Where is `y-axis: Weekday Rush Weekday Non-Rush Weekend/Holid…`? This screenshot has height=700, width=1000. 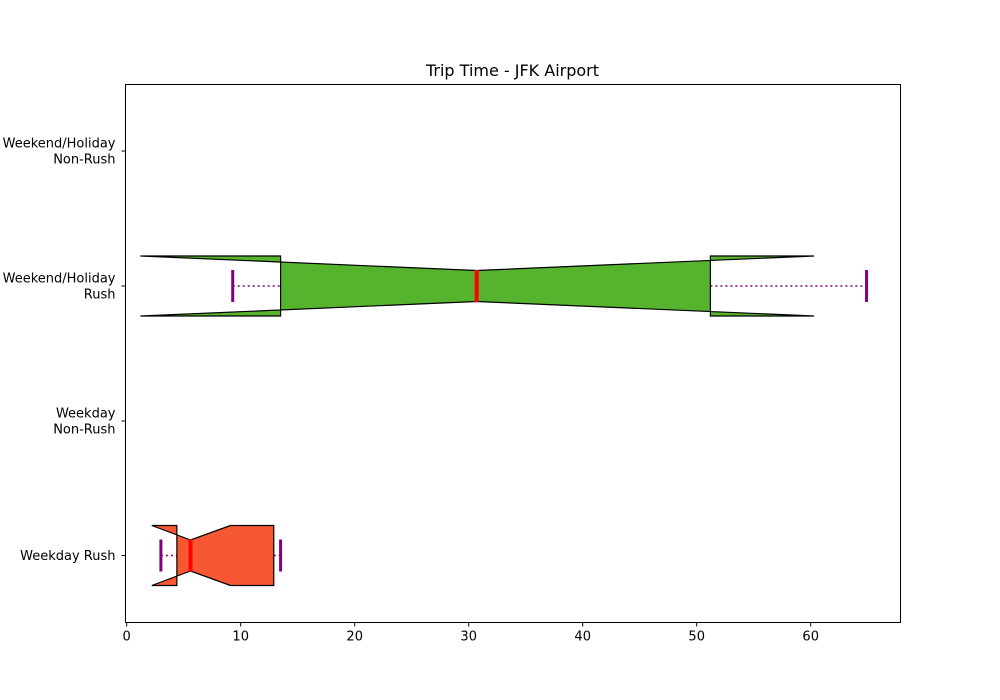 y-axis: Weekday Rush Weekday Non-Rush Weekend/Holid… is located at coordinates (64, 350).